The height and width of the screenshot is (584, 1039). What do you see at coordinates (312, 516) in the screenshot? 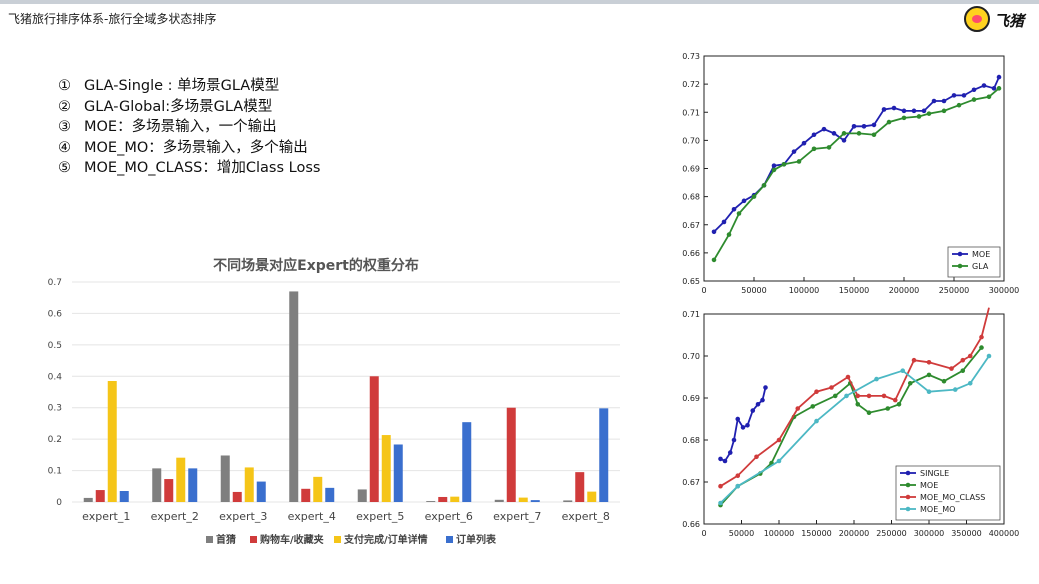
I see `x-tick-label: expert_4` at bounding box center [312, 516].